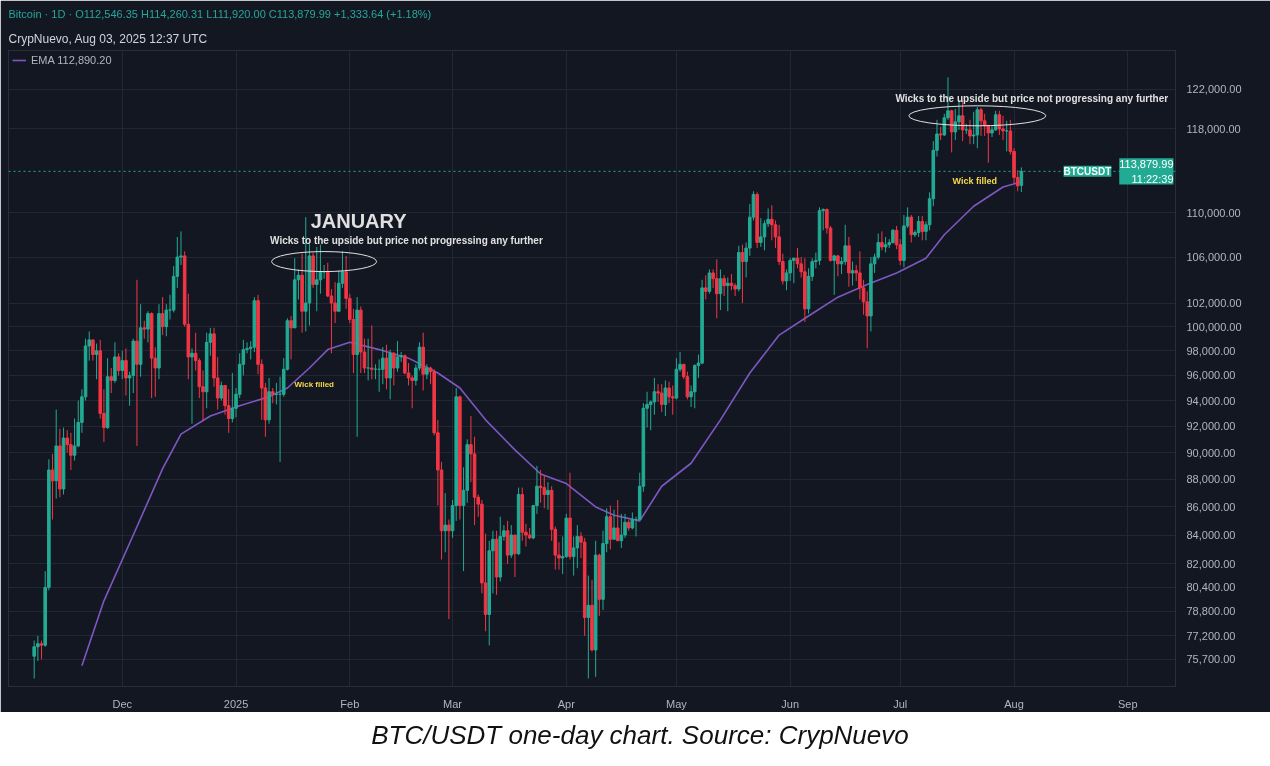 The height and width of the screenshot is (766, 1270). Describe the element at coordinates (1128, 703) in the screenshot. I see `x-tick-label: Sep` at that location.